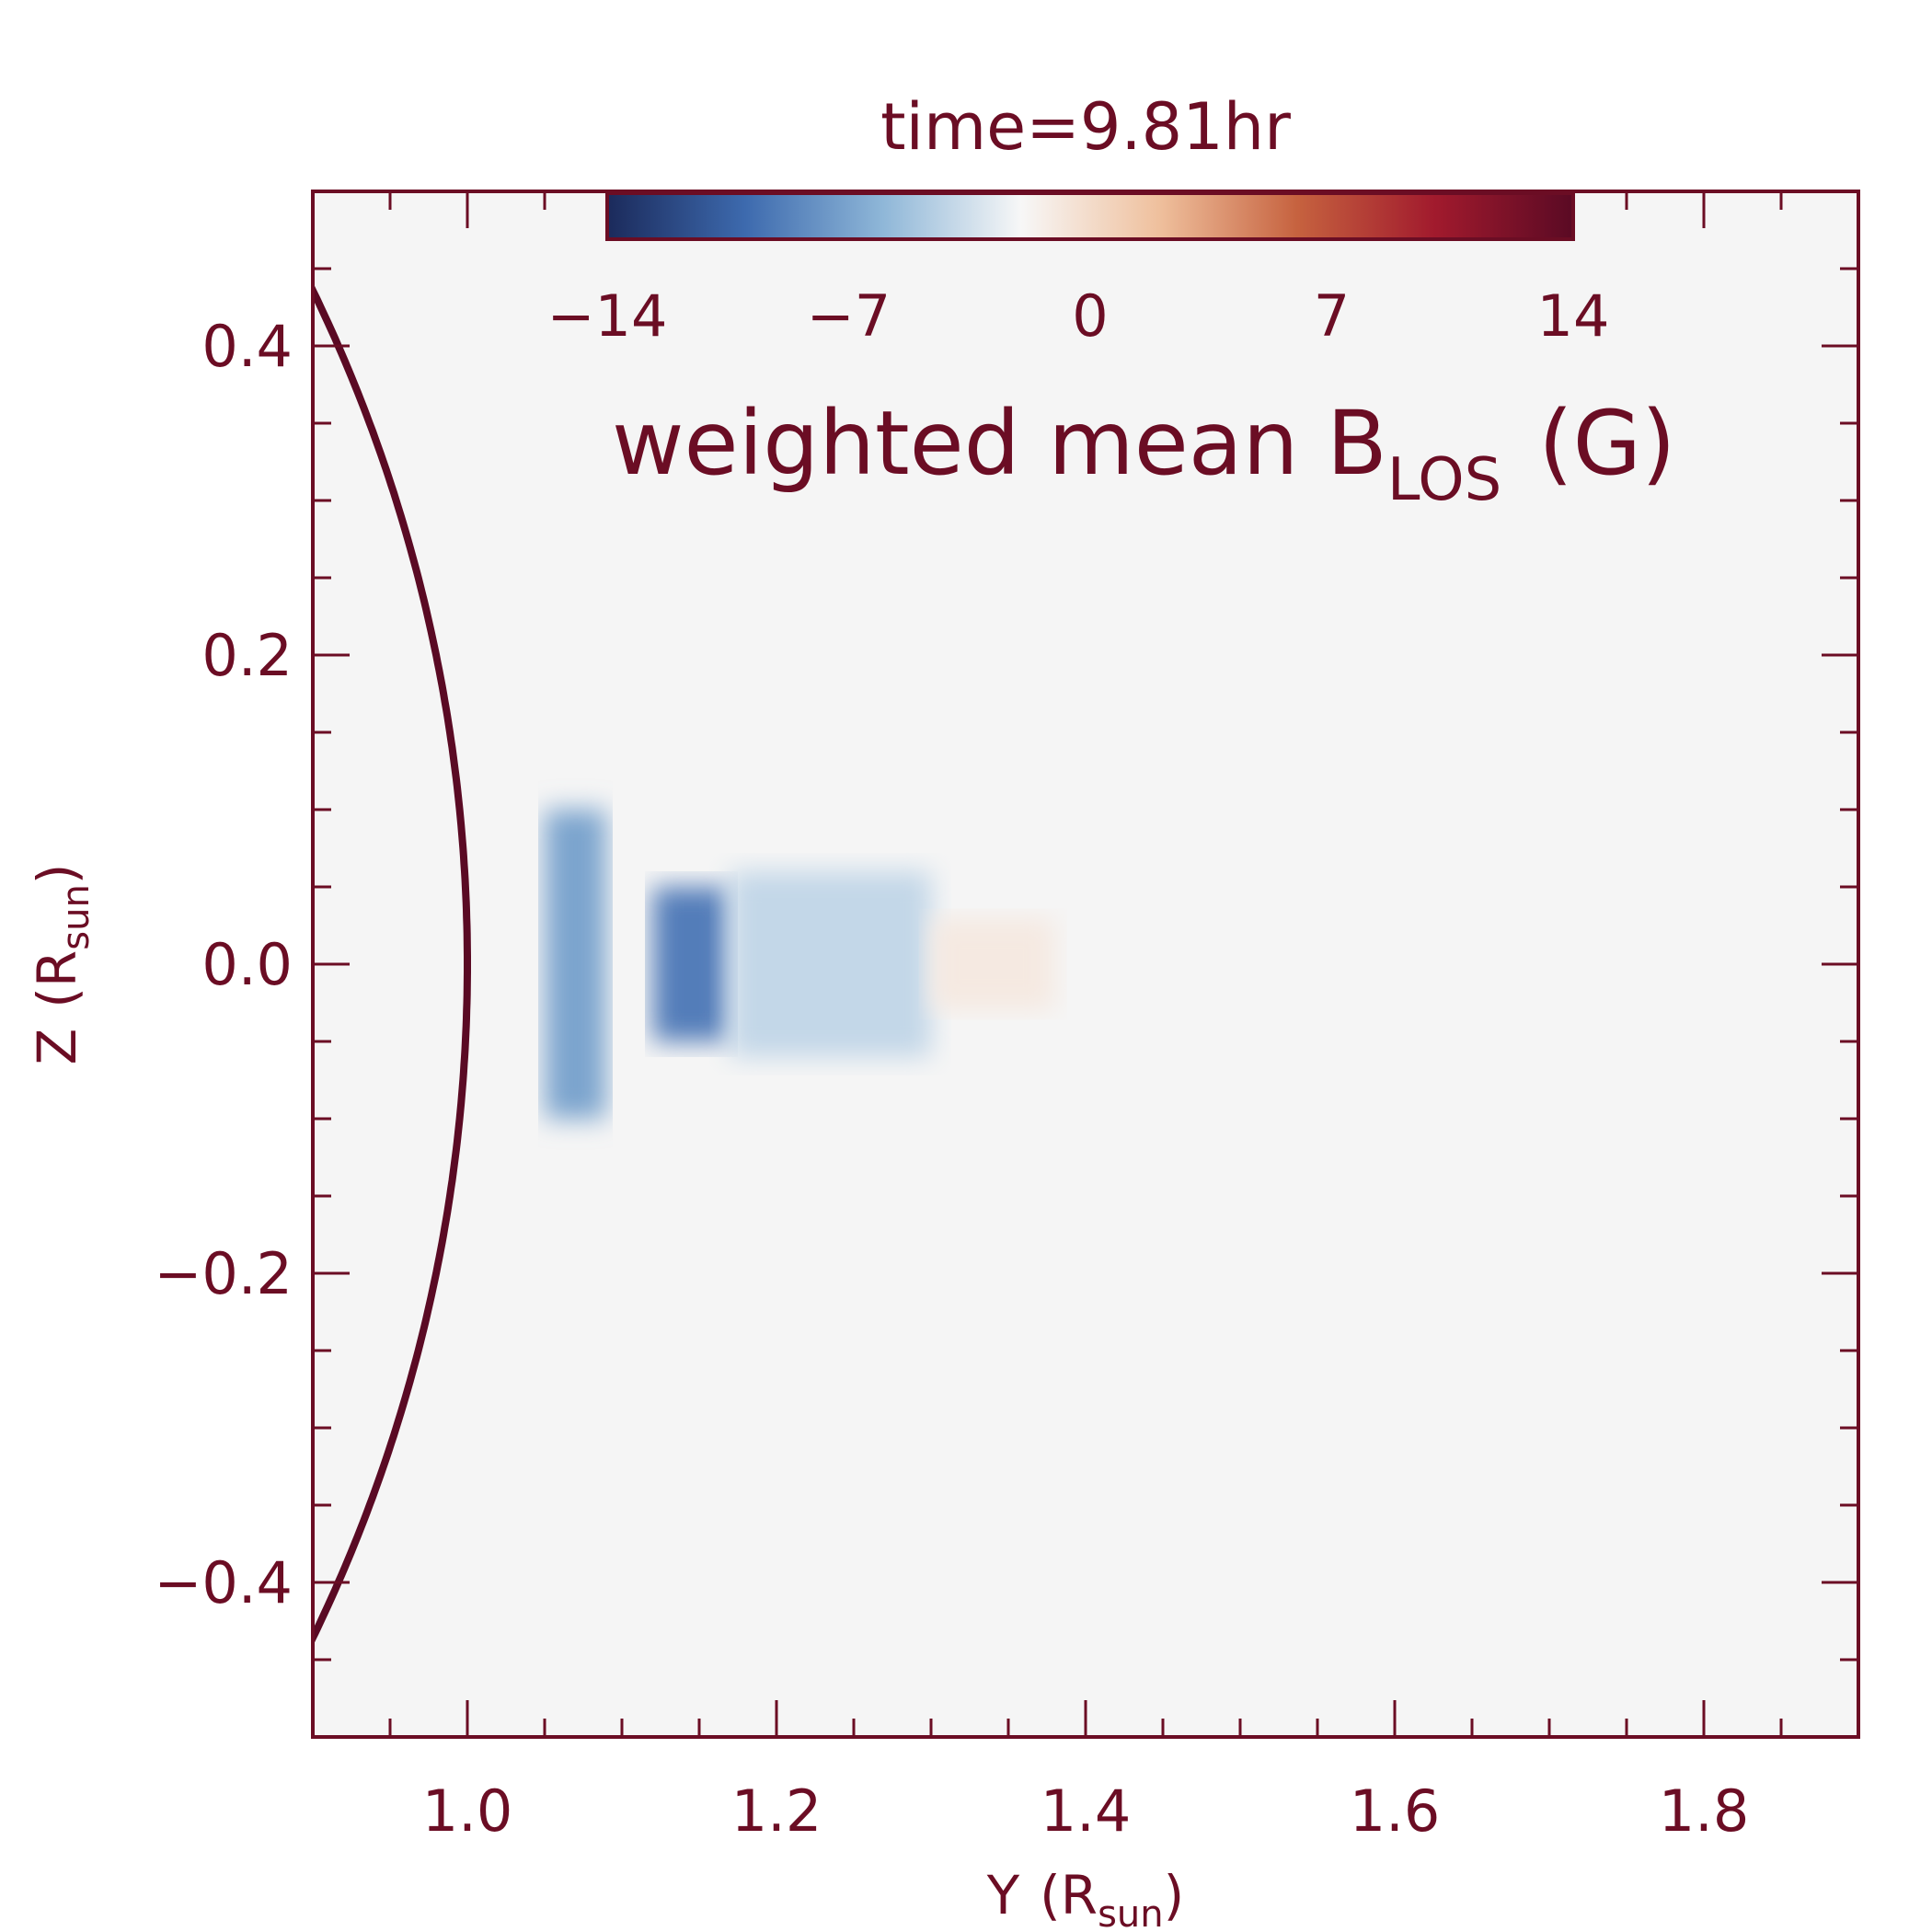 This screenshot has height=1932, width=1932. I want to click on x-tick-labels: 1.0 1.2 1.4 1.6 1.8, so click(1086, 1811).